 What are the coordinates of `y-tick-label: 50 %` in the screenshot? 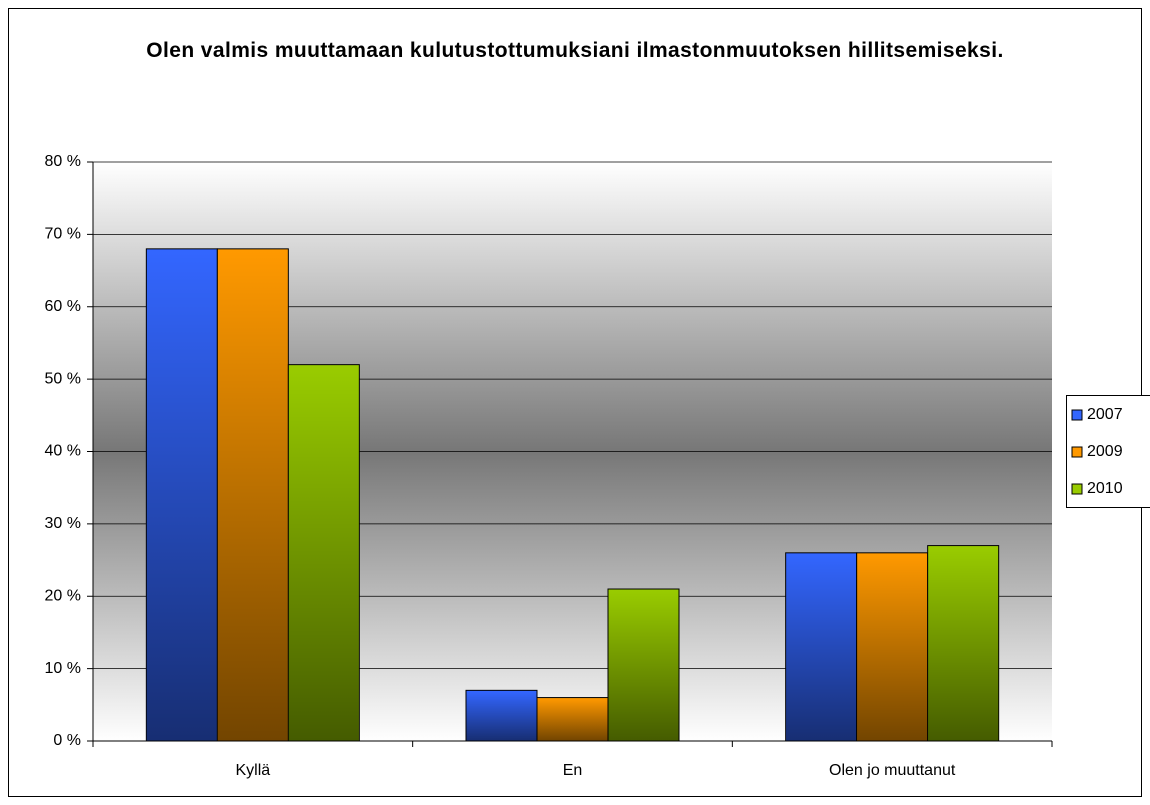 It's located at (63, 378).